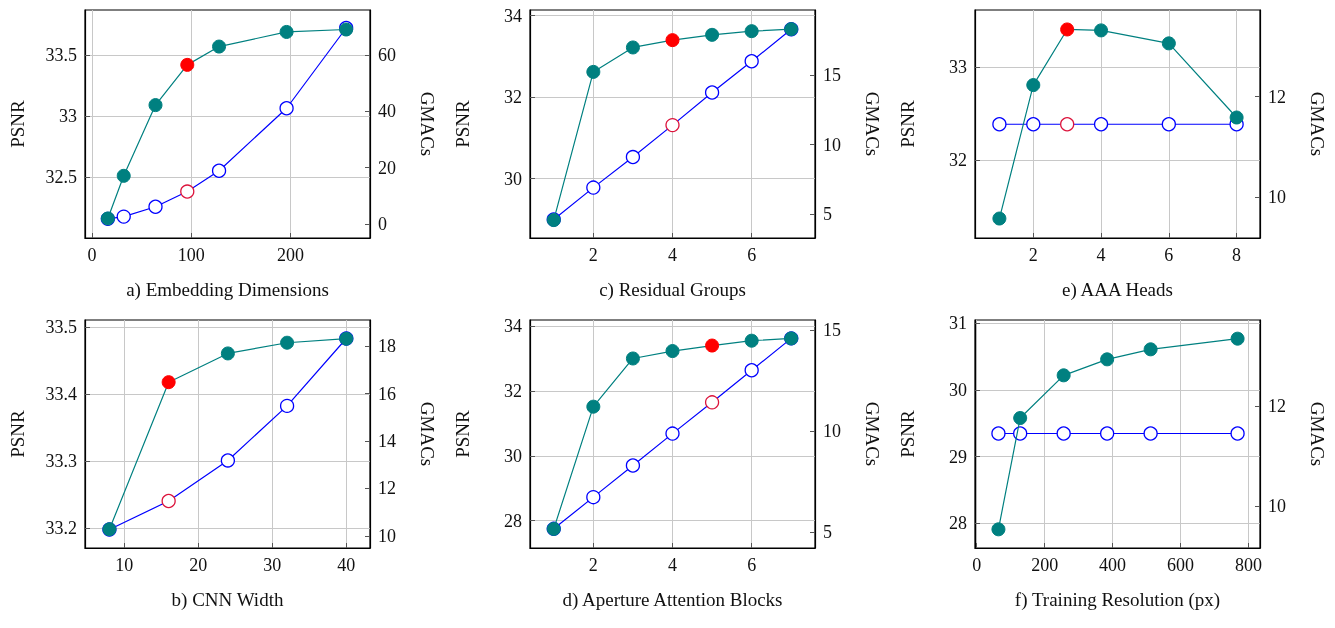  Describe the element at coordinates (124, 565) in the screenshot. I see `x-tick-label: 10` at that location.